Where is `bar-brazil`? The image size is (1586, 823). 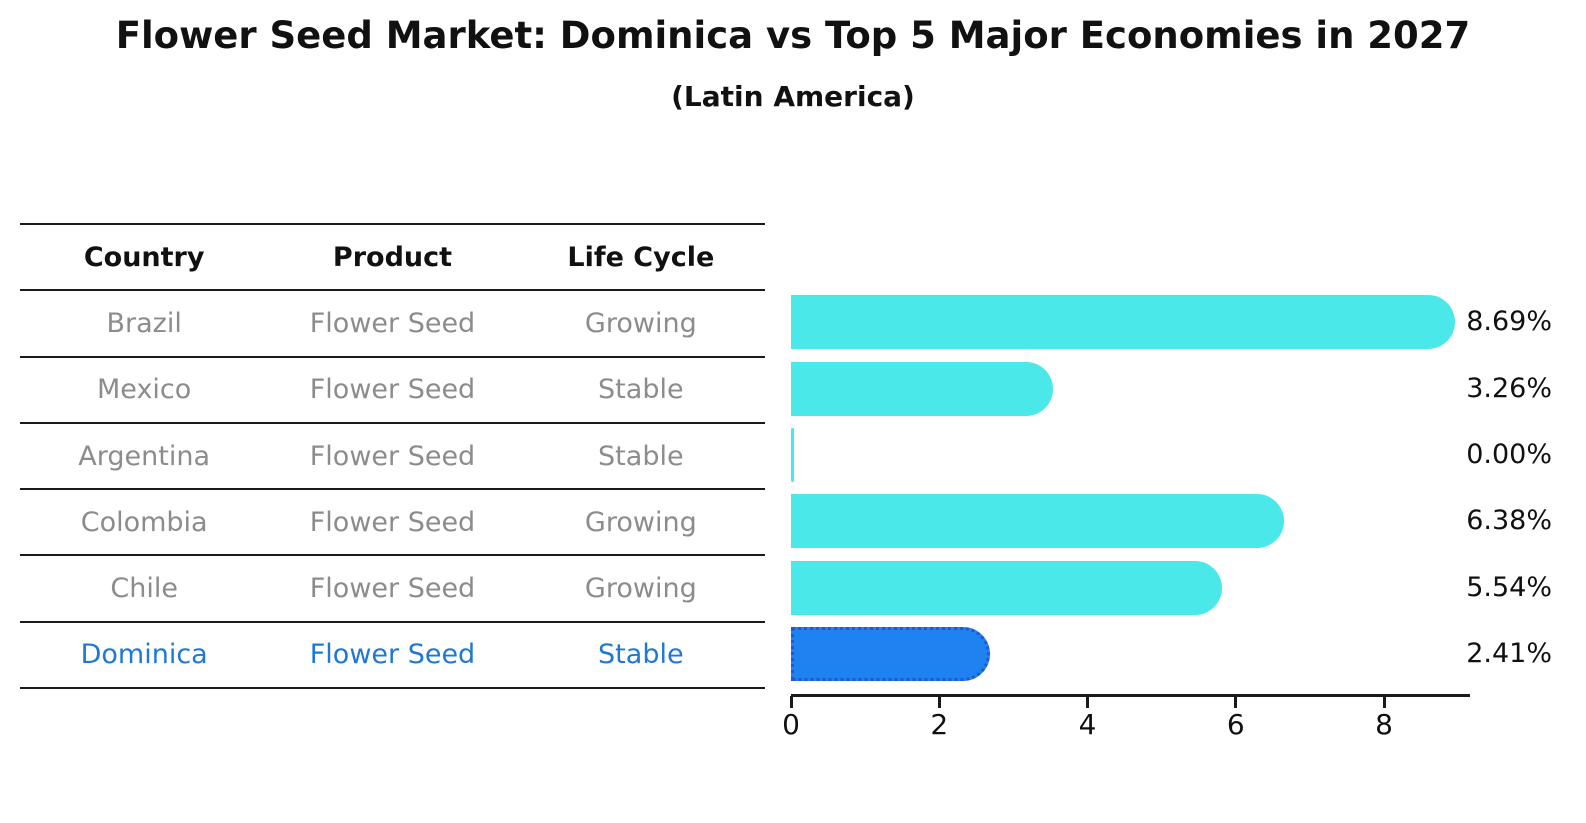 bar-brazil is located at coordinates (1123, 322).